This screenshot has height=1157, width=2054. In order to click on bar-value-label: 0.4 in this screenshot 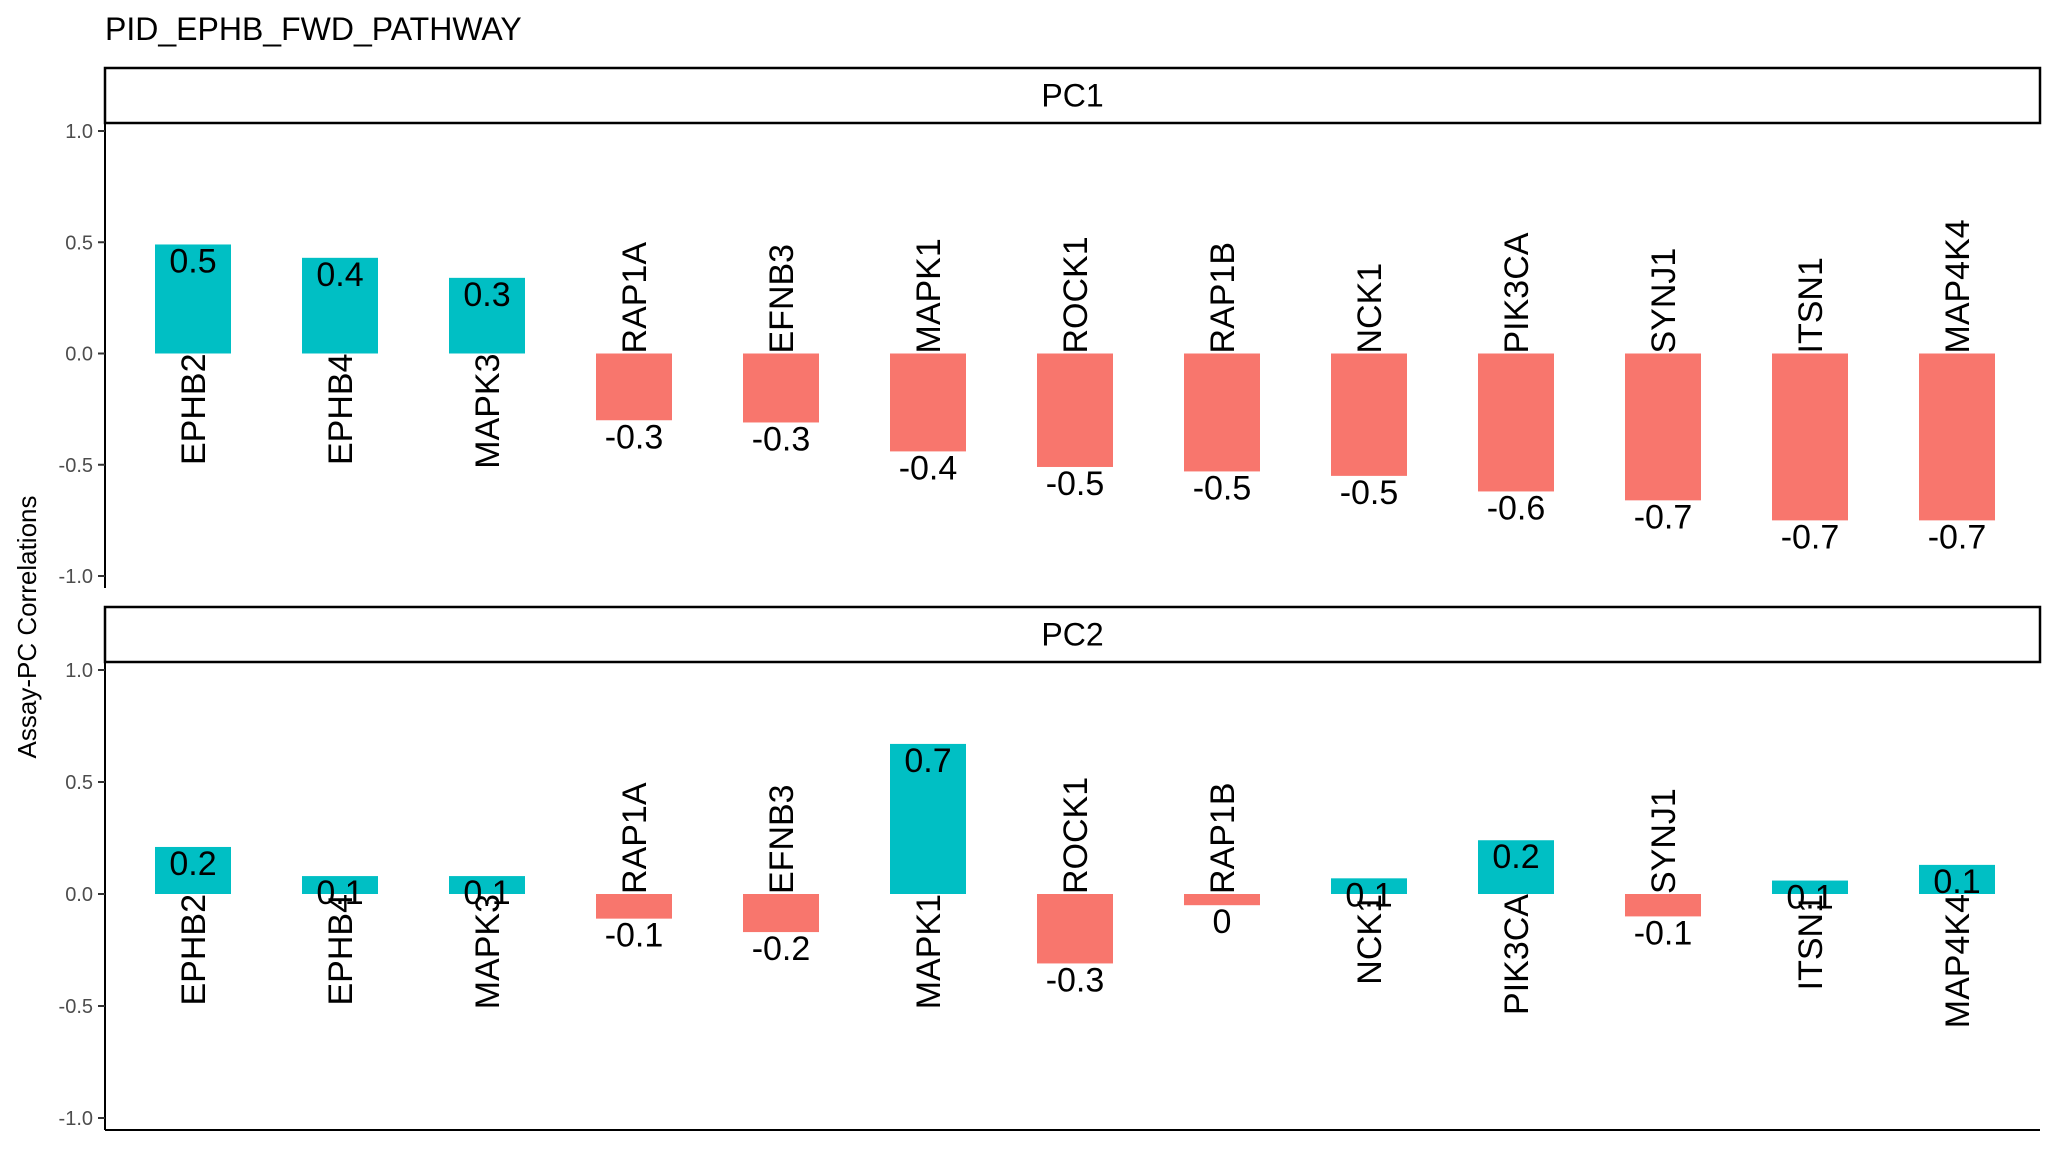, I will do `click(339, 275)`.